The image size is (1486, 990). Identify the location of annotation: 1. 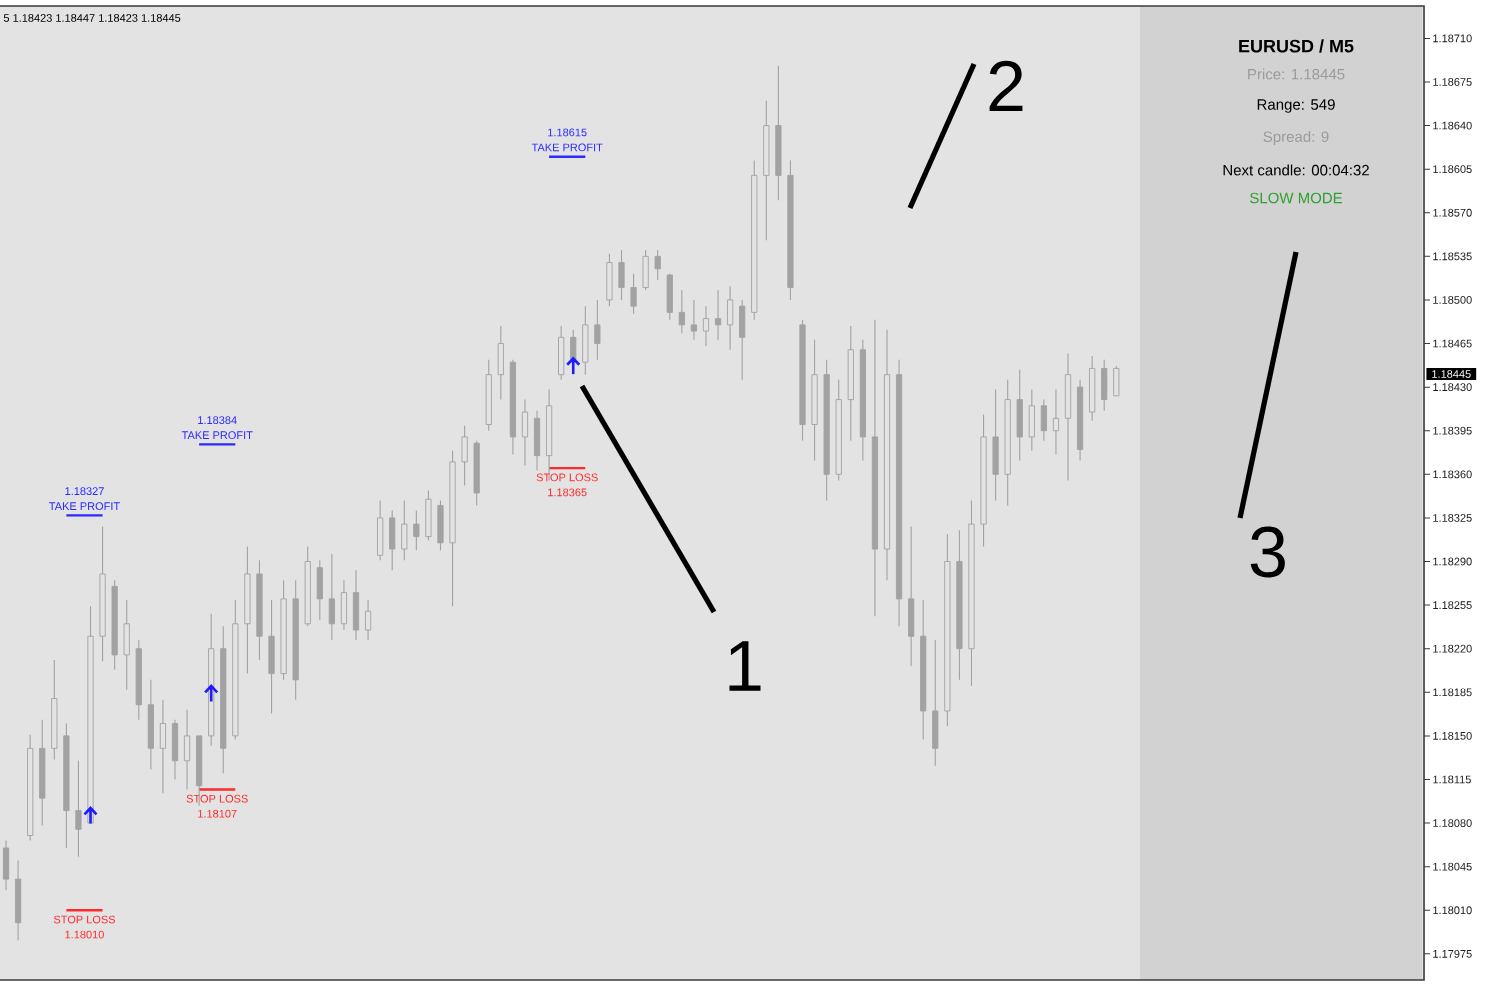
(745, 666).